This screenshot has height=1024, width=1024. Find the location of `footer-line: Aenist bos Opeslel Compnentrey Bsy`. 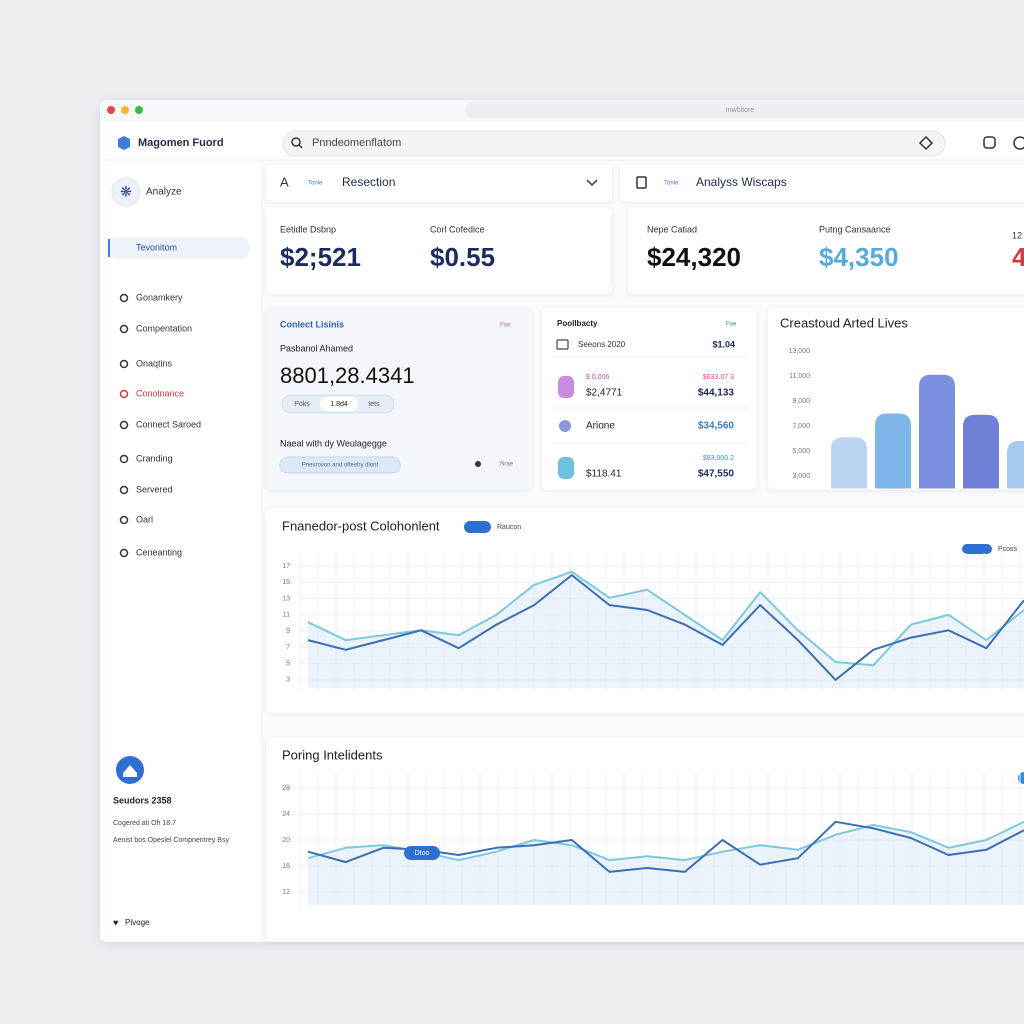

footer-line: Aenist bos Opeslel Compnentrey Bsy is located at coordinates (171, 840).